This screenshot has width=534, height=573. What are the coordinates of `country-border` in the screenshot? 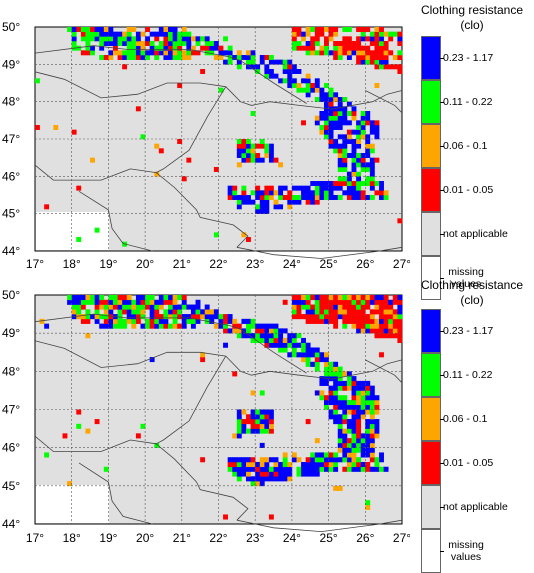 It's located at (273, 82).